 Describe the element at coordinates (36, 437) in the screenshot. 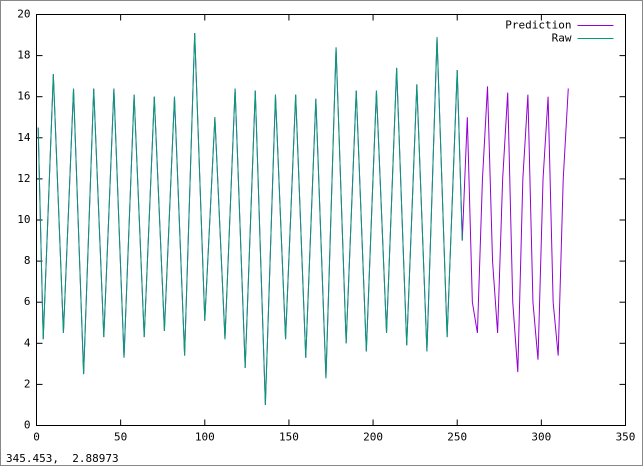

I see `x-tick-label: 0` at that location.